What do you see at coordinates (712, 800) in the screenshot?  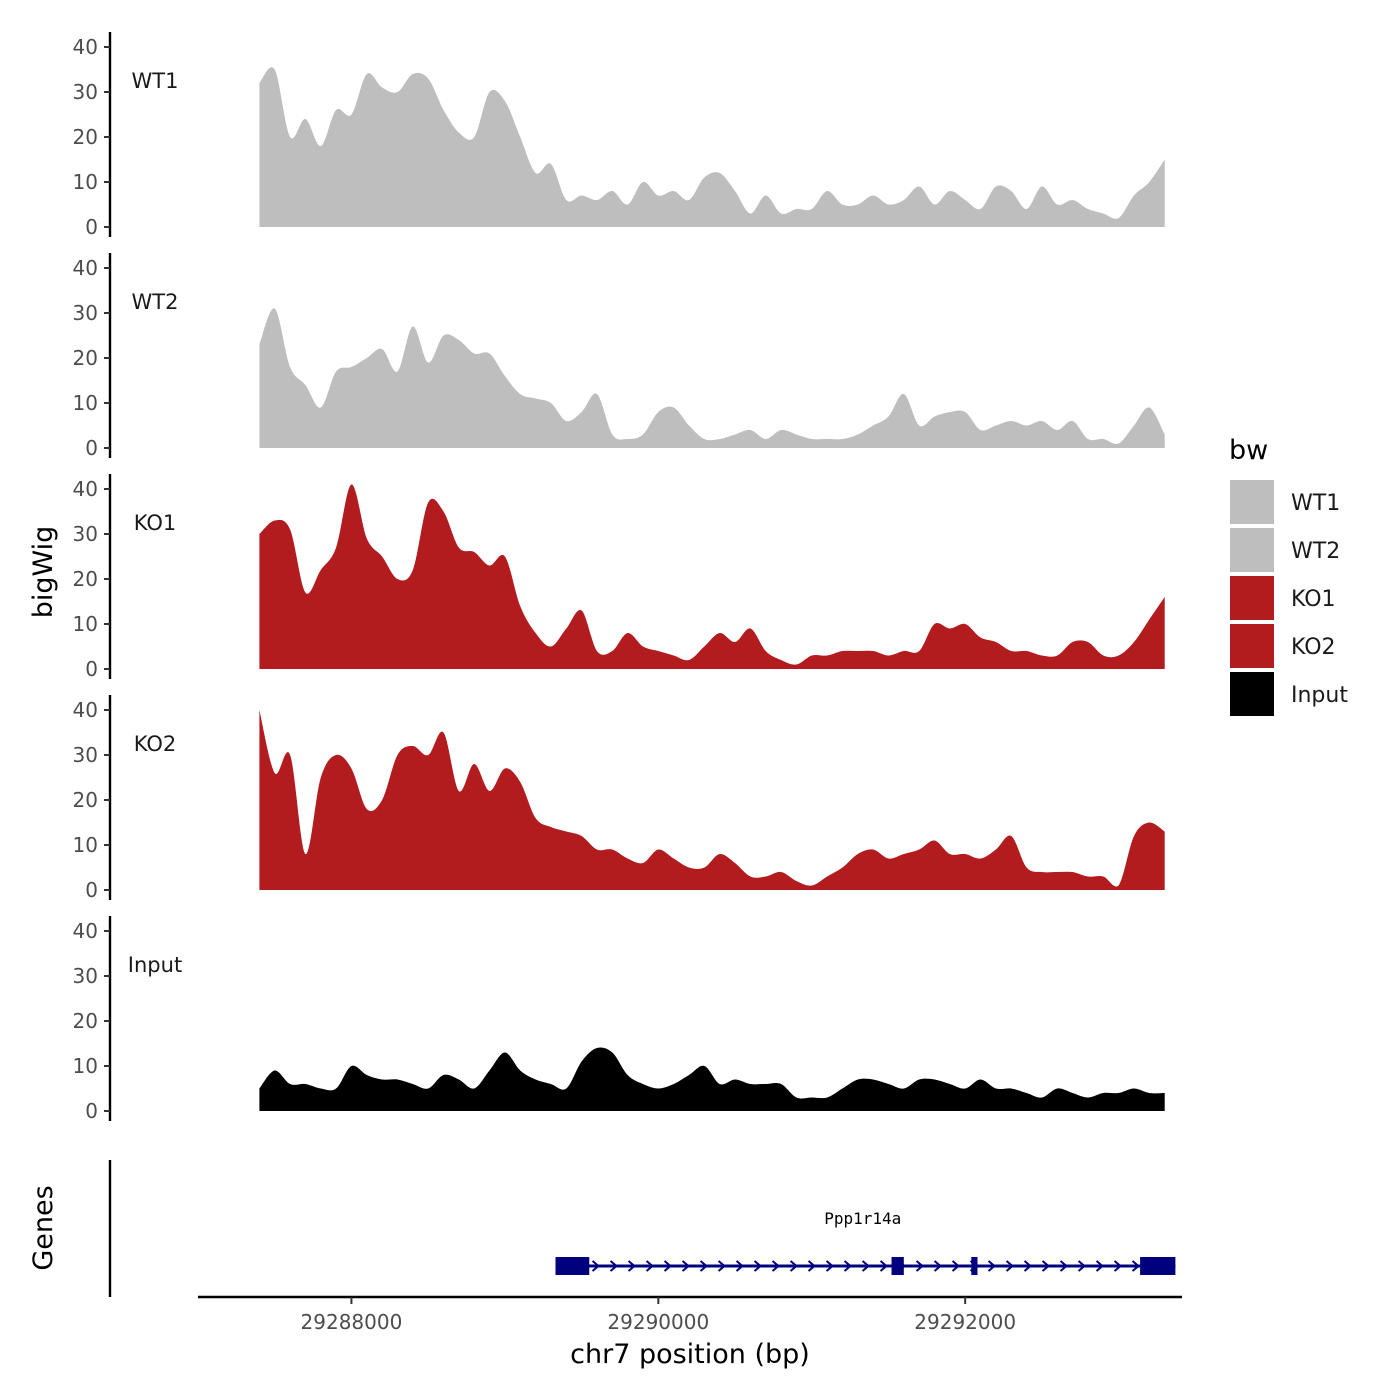 I see `coverage-area-ko2` at bounding box center [712, 800].